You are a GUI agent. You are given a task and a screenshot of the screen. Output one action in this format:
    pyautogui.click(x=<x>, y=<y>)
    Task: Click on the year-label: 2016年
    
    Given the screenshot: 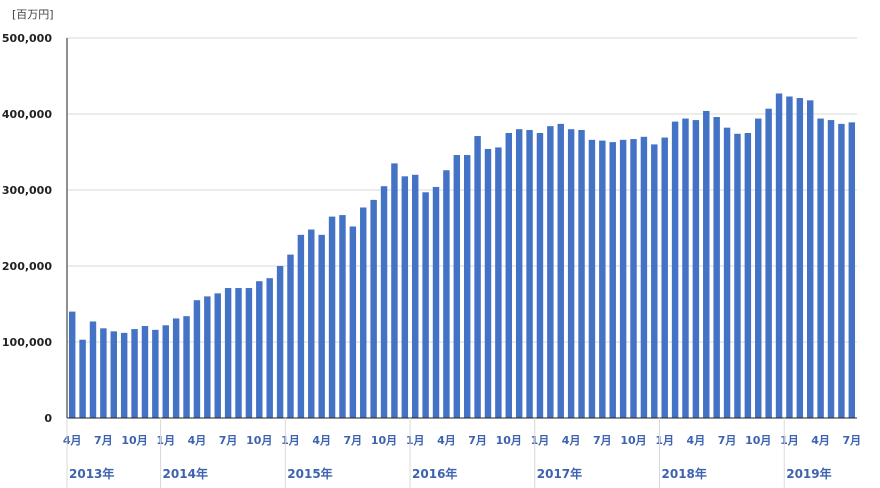 What is the action you would take?
    pyautogui.click(x=434, y=473)
    